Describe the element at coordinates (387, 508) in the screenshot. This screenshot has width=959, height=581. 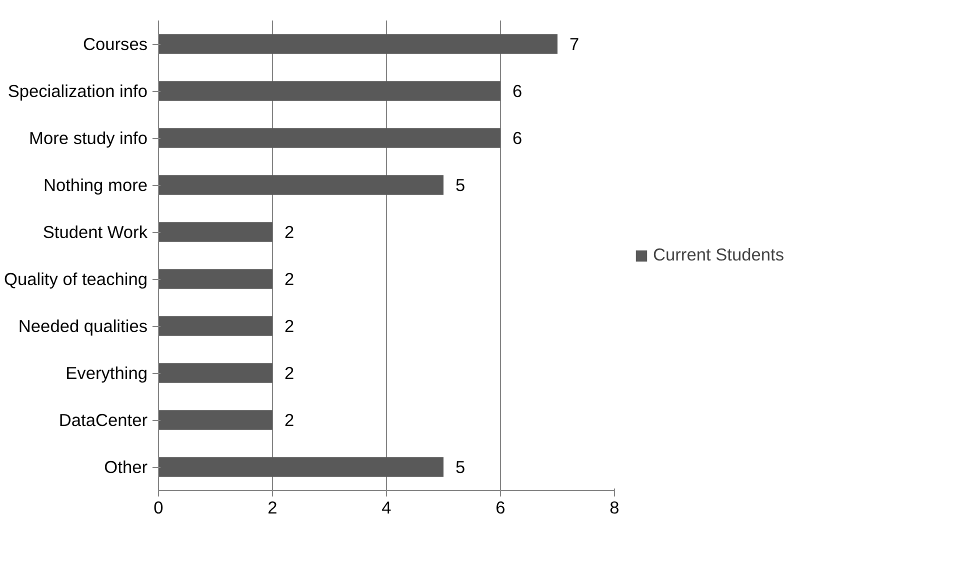
I see `x-tick-label: 4` at that location.